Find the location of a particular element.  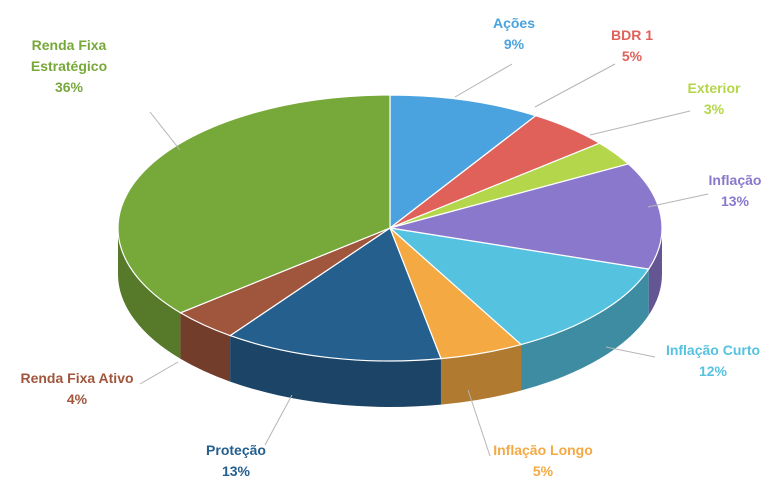

slice-inflacao is located at coordinates (526, 216).